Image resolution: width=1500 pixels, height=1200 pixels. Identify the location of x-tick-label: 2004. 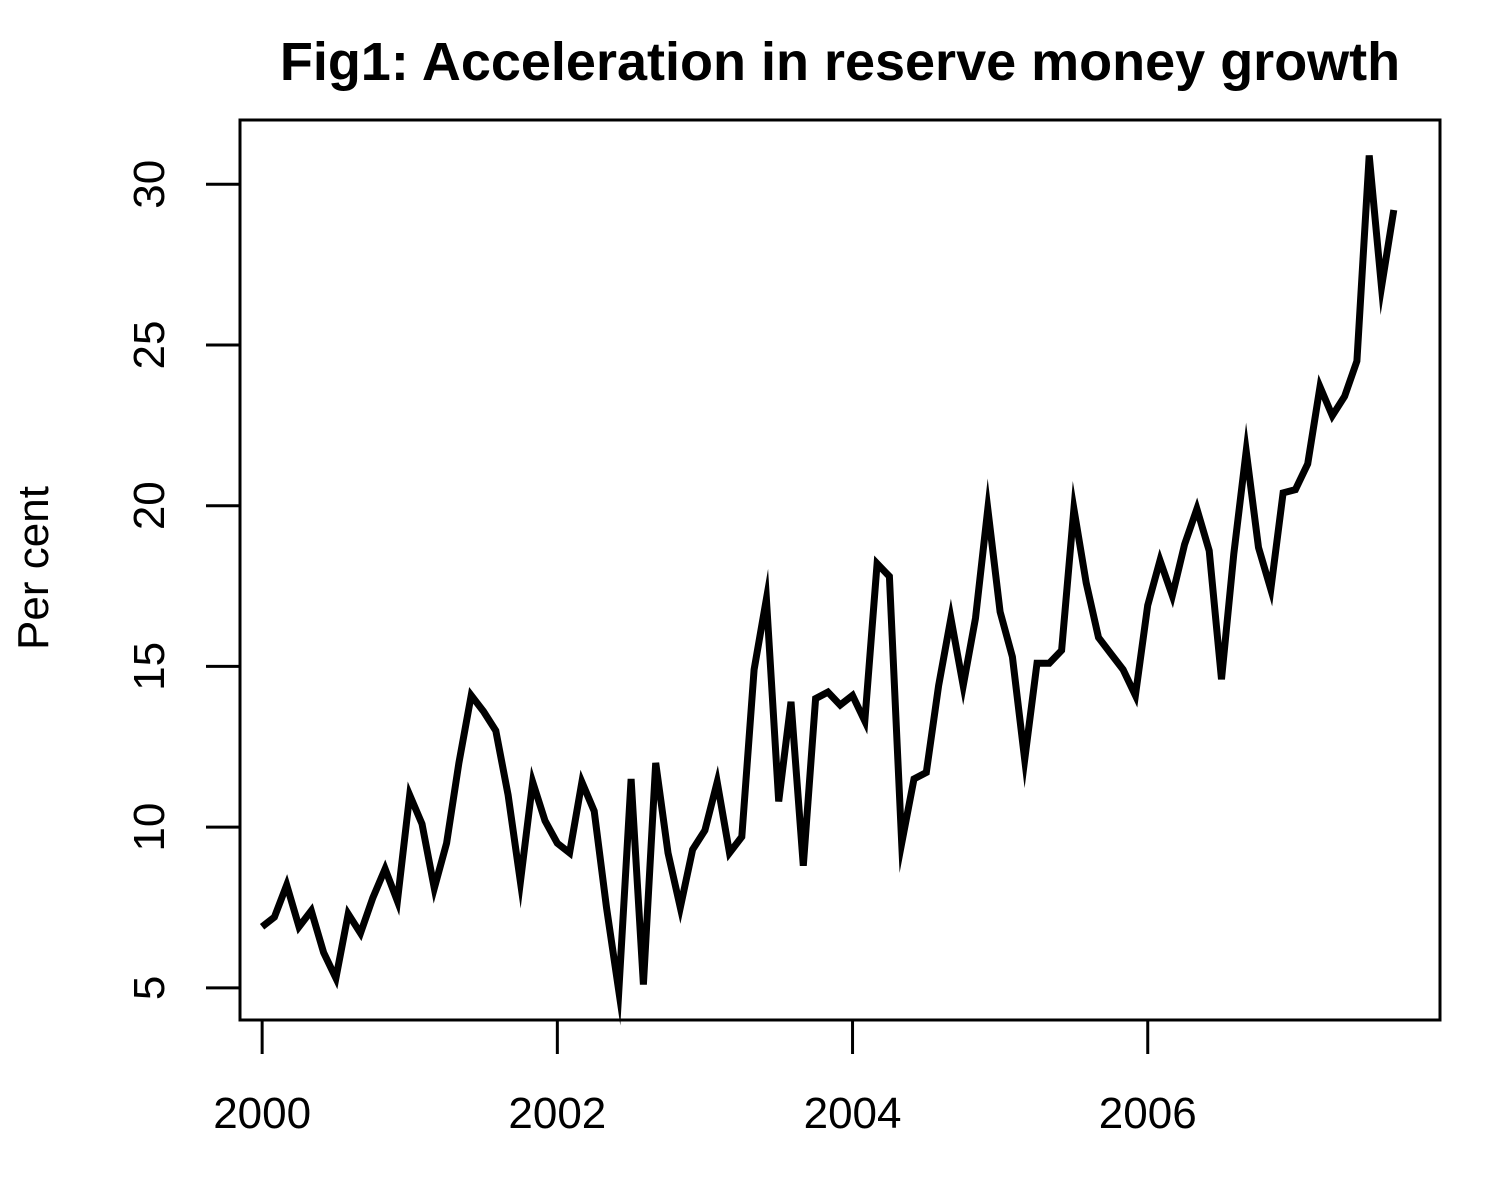
(853, 1113).